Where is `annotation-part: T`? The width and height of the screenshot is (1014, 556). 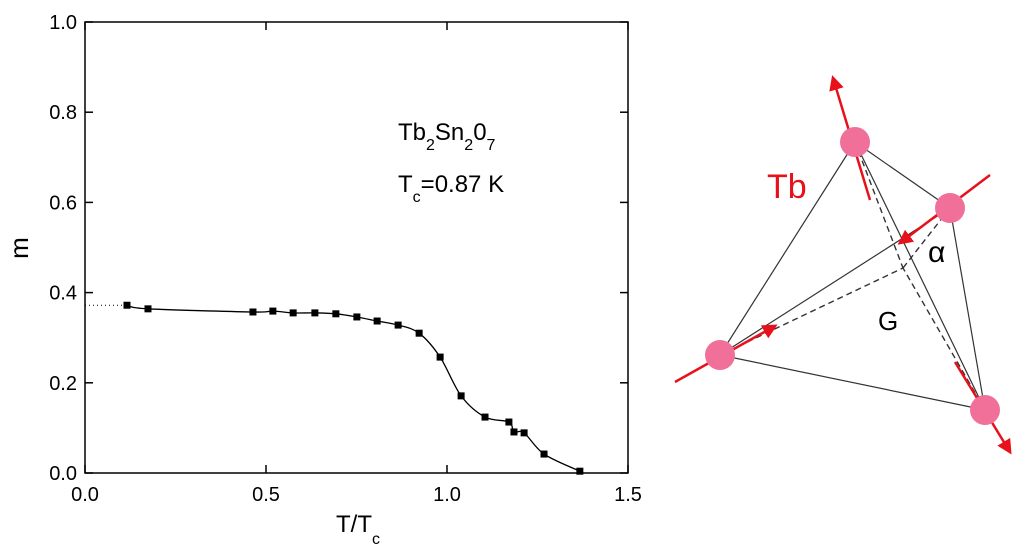 annotation-part: T is located at coordinates (405, 184).